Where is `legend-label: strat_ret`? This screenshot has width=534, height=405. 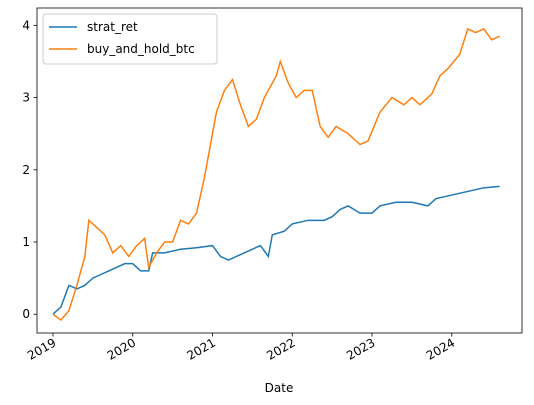 legend-label: strat_ret is located at coordinates (112, 27).